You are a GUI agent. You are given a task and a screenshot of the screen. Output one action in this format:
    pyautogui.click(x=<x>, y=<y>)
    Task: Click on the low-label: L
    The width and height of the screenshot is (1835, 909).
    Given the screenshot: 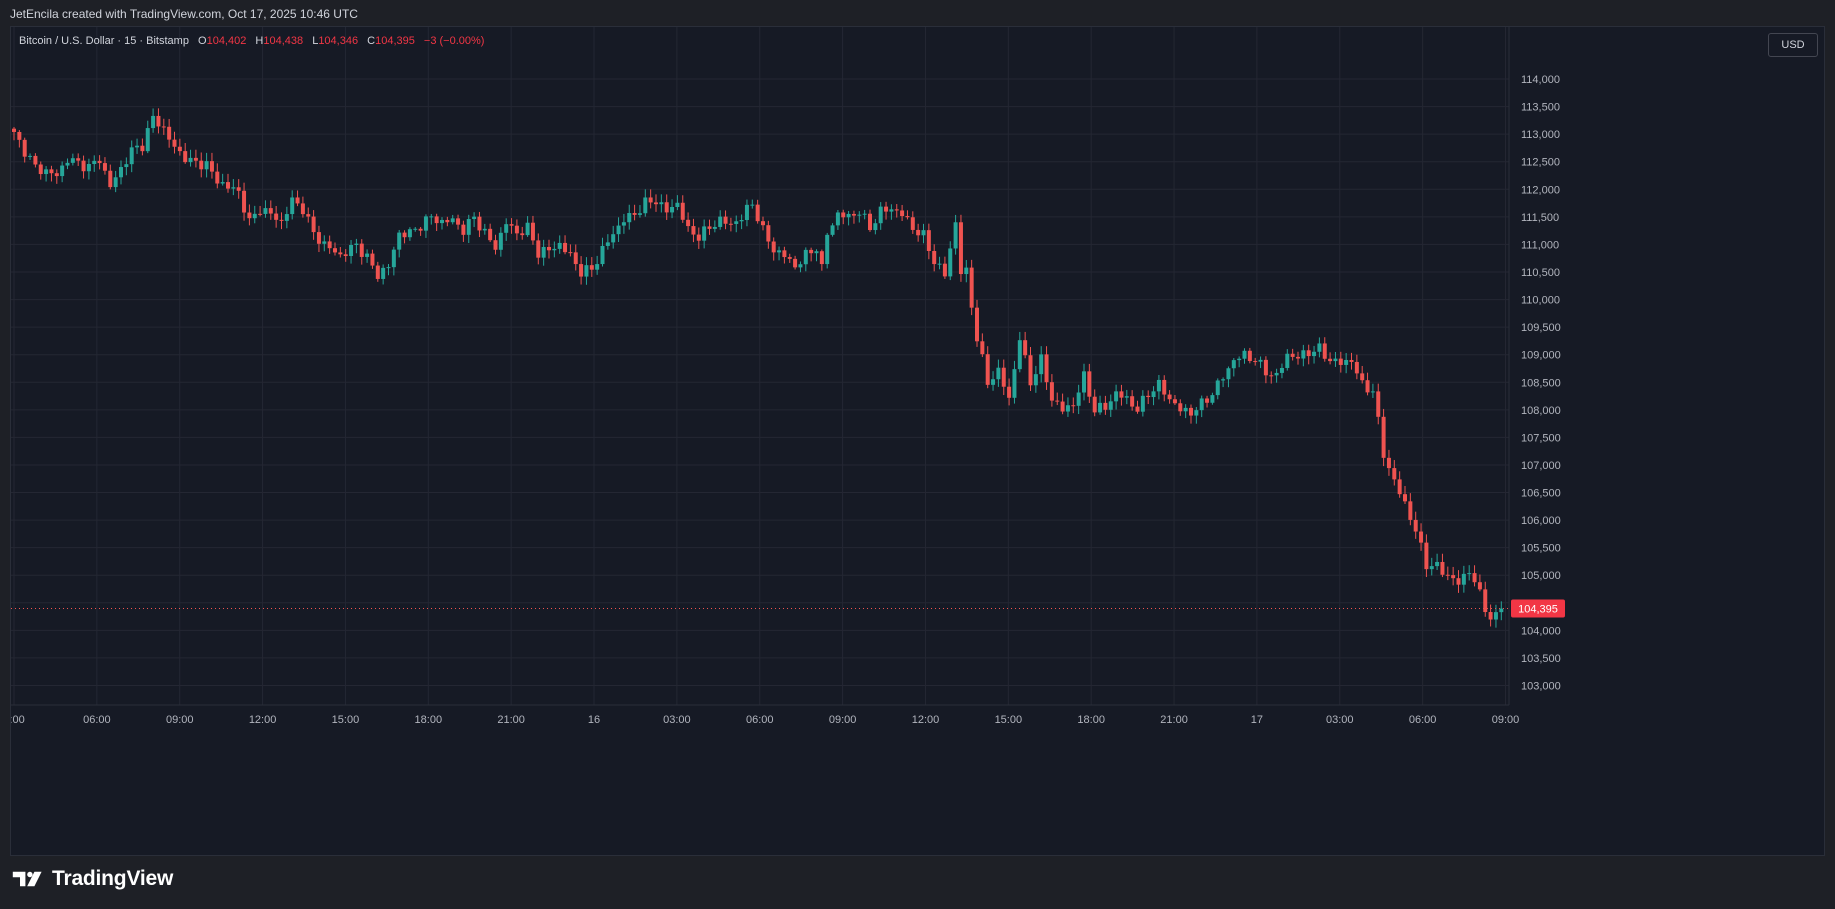 What is the action you would take?
    pyautogui.click(x=315, y=41)
    